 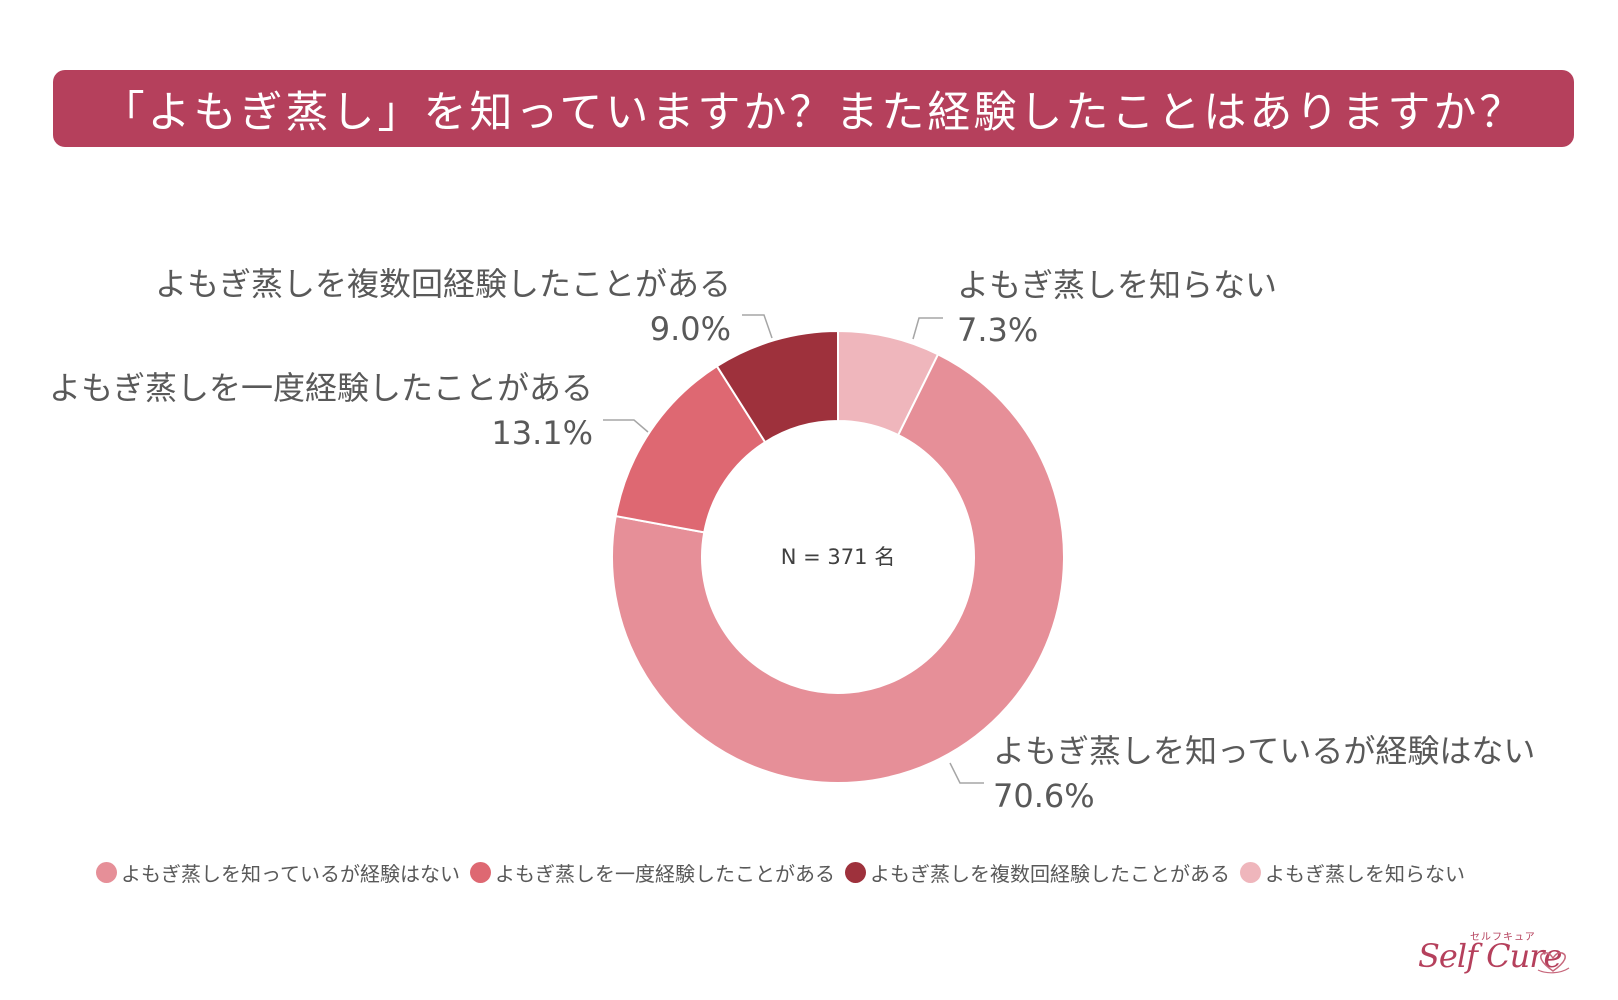 What do you see at coordinates (443, 284) in the screenshot?
I see `slice-category-label: よもぎ蒸しを複数回経験したことがある` at bounding box center [443, 284].